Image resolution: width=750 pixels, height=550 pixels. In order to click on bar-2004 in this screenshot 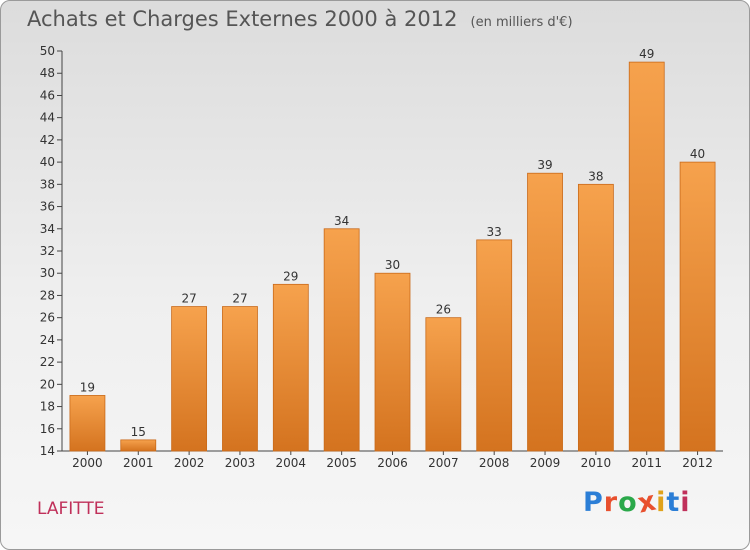, I will do `click(290, 367)`.